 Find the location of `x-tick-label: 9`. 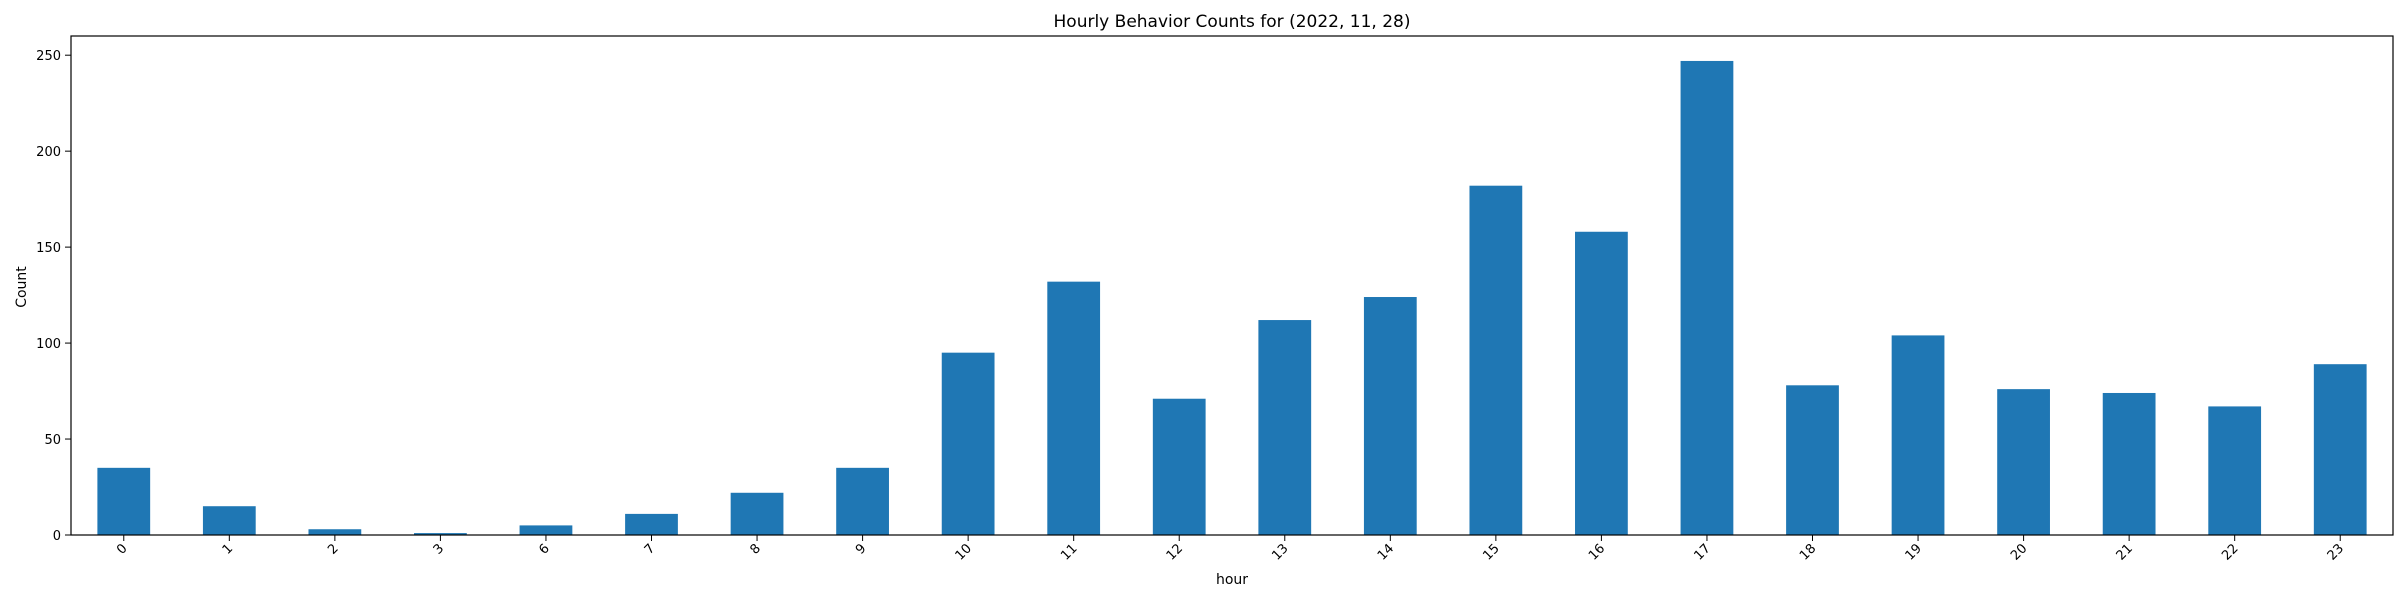

x-tick-label: 9 is located at coordinates (861, 549).